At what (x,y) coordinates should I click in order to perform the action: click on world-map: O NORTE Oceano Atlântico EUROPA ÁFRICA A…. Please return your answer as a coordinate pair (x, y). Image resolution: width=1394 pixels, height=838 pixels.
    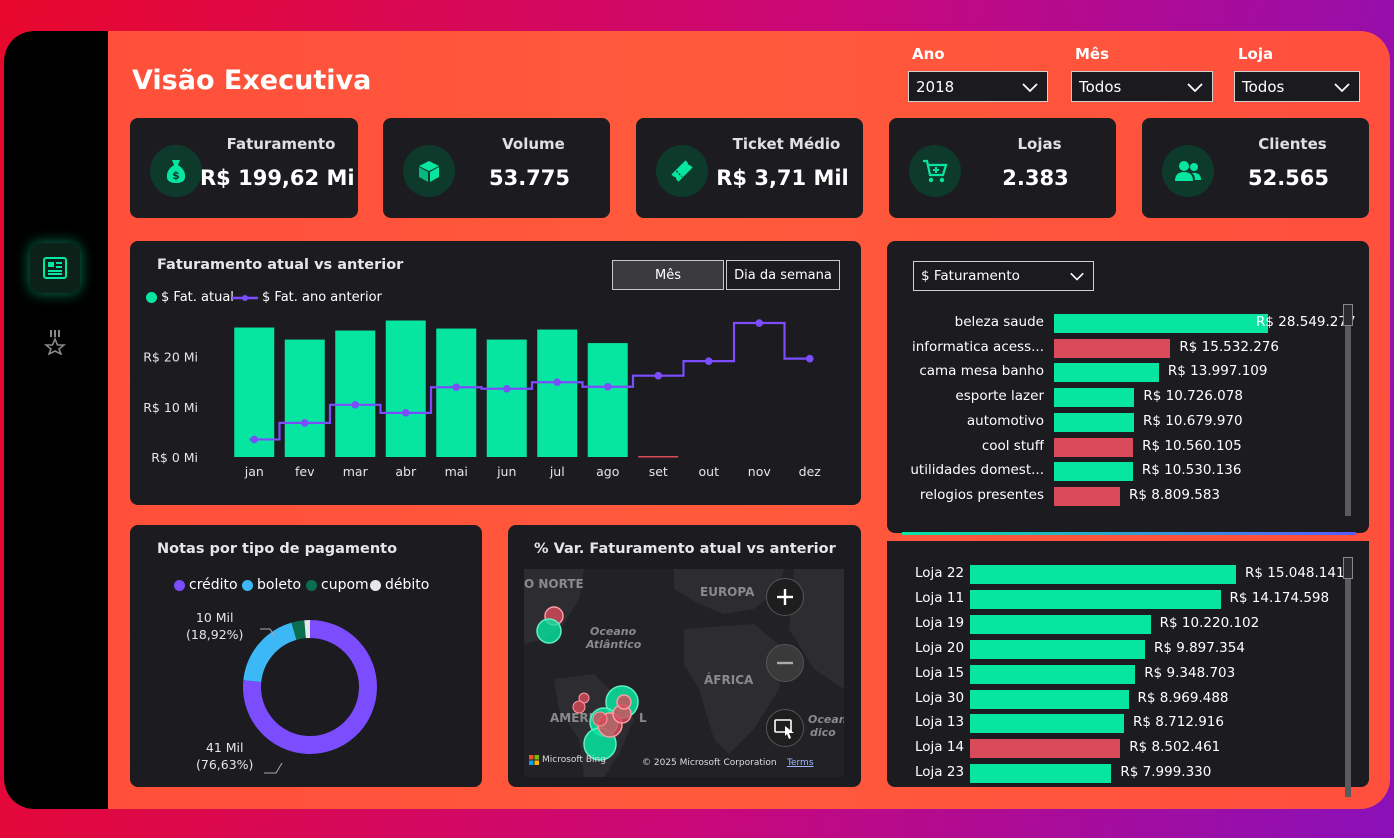
    Looking at the image, I should click on (684, 673).